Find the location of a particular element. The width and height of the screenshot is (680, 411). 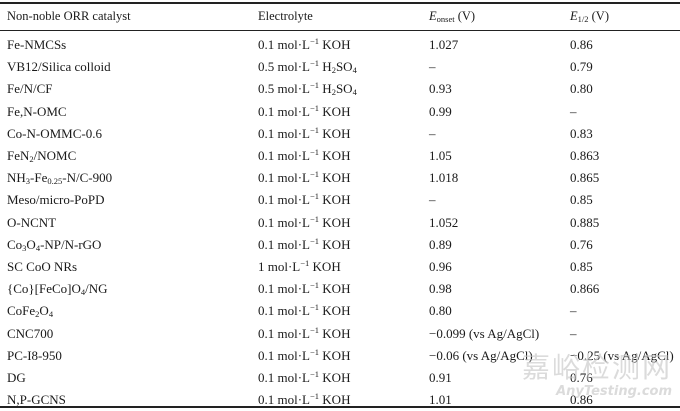

table-header-rule is located at coordinates (340, 30).